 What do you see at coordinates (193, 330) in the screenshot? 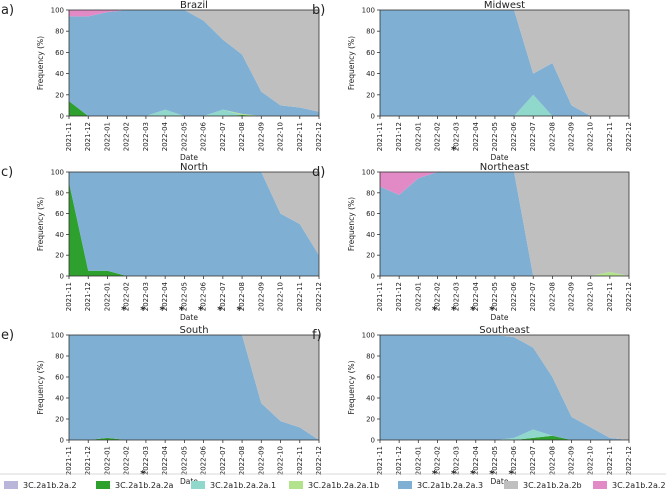
I see `panel-title: South` at bounding box center [193, 330].